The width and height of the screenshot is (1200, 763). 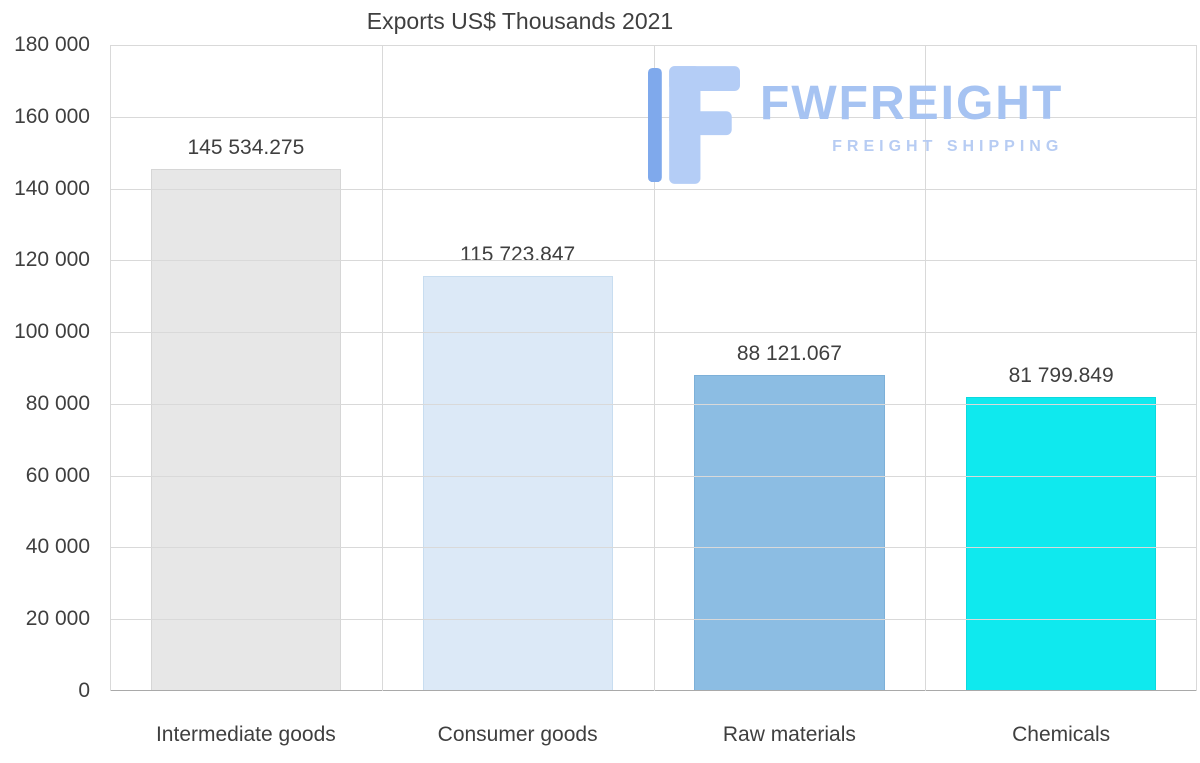 I want to click on y-tick-label: 60 000, so click(x=57, y=475).